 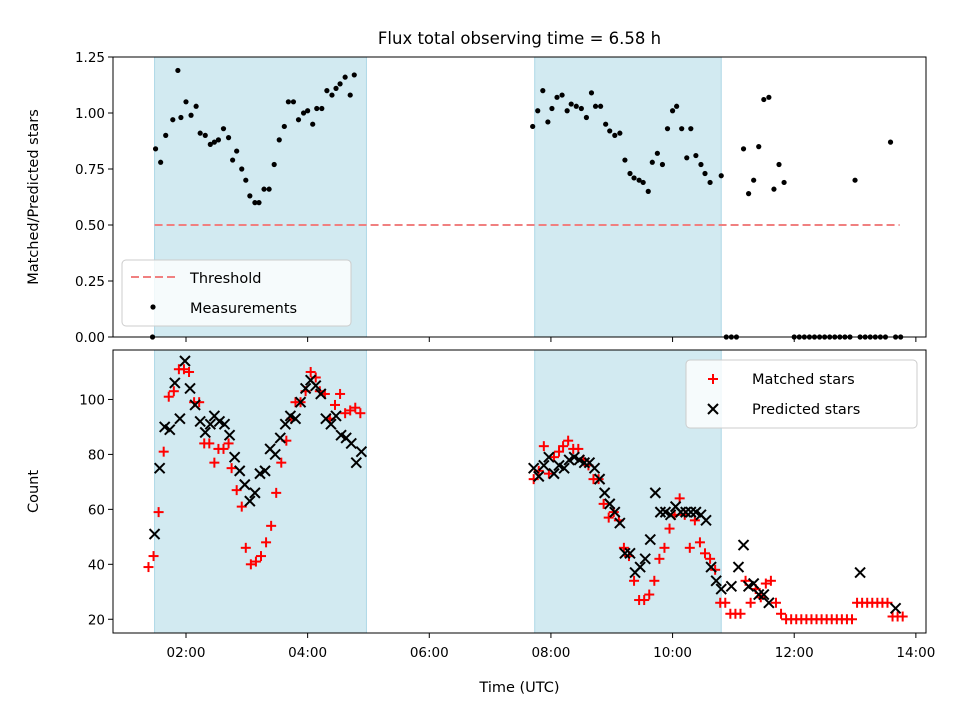 What do you see at coordinates (713, 409) in the screenshot?
I see `legend-predicted-swatch` at bounding box center [713, 409].